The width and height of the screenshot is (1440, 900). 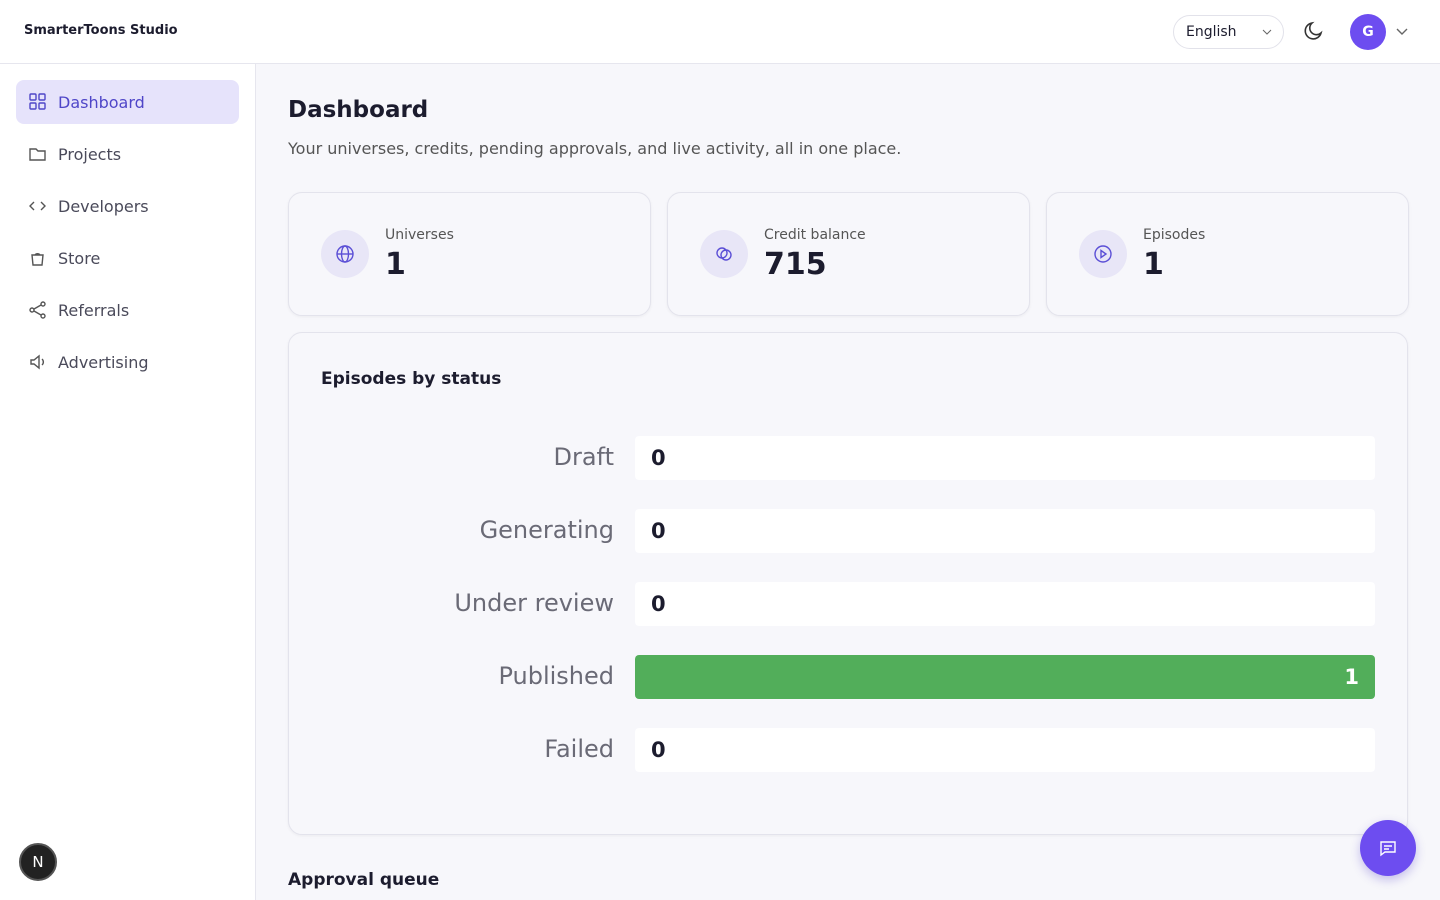 I want to click on category-label: Generating, so click(x=547, y=530).